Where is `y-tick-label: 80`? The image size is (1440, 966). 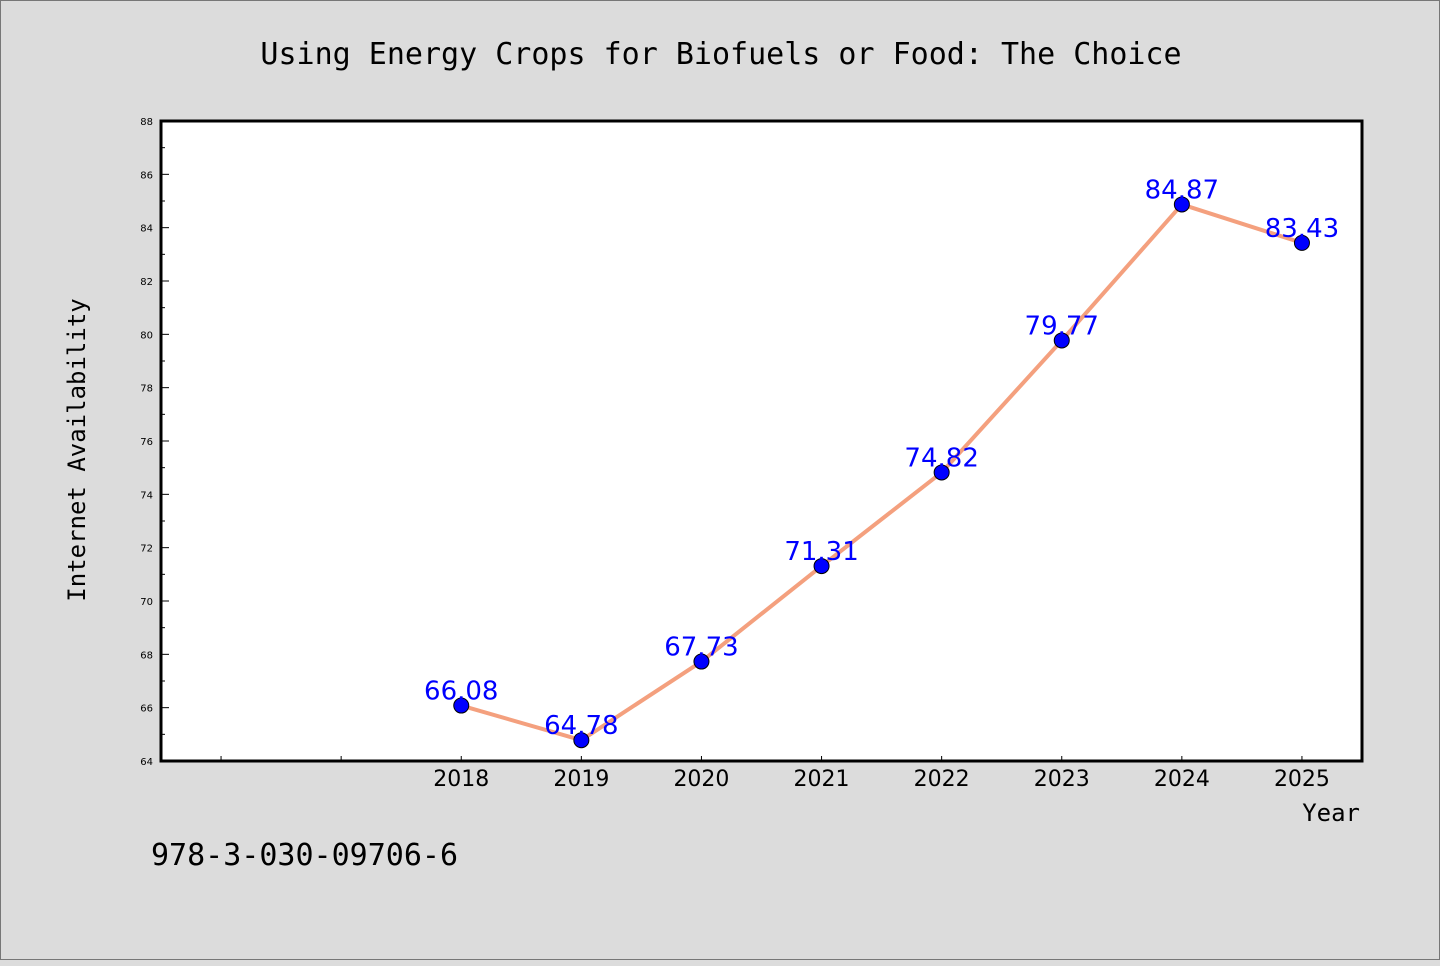
y-tick-label: 80 is located at coordinates (146, 335).